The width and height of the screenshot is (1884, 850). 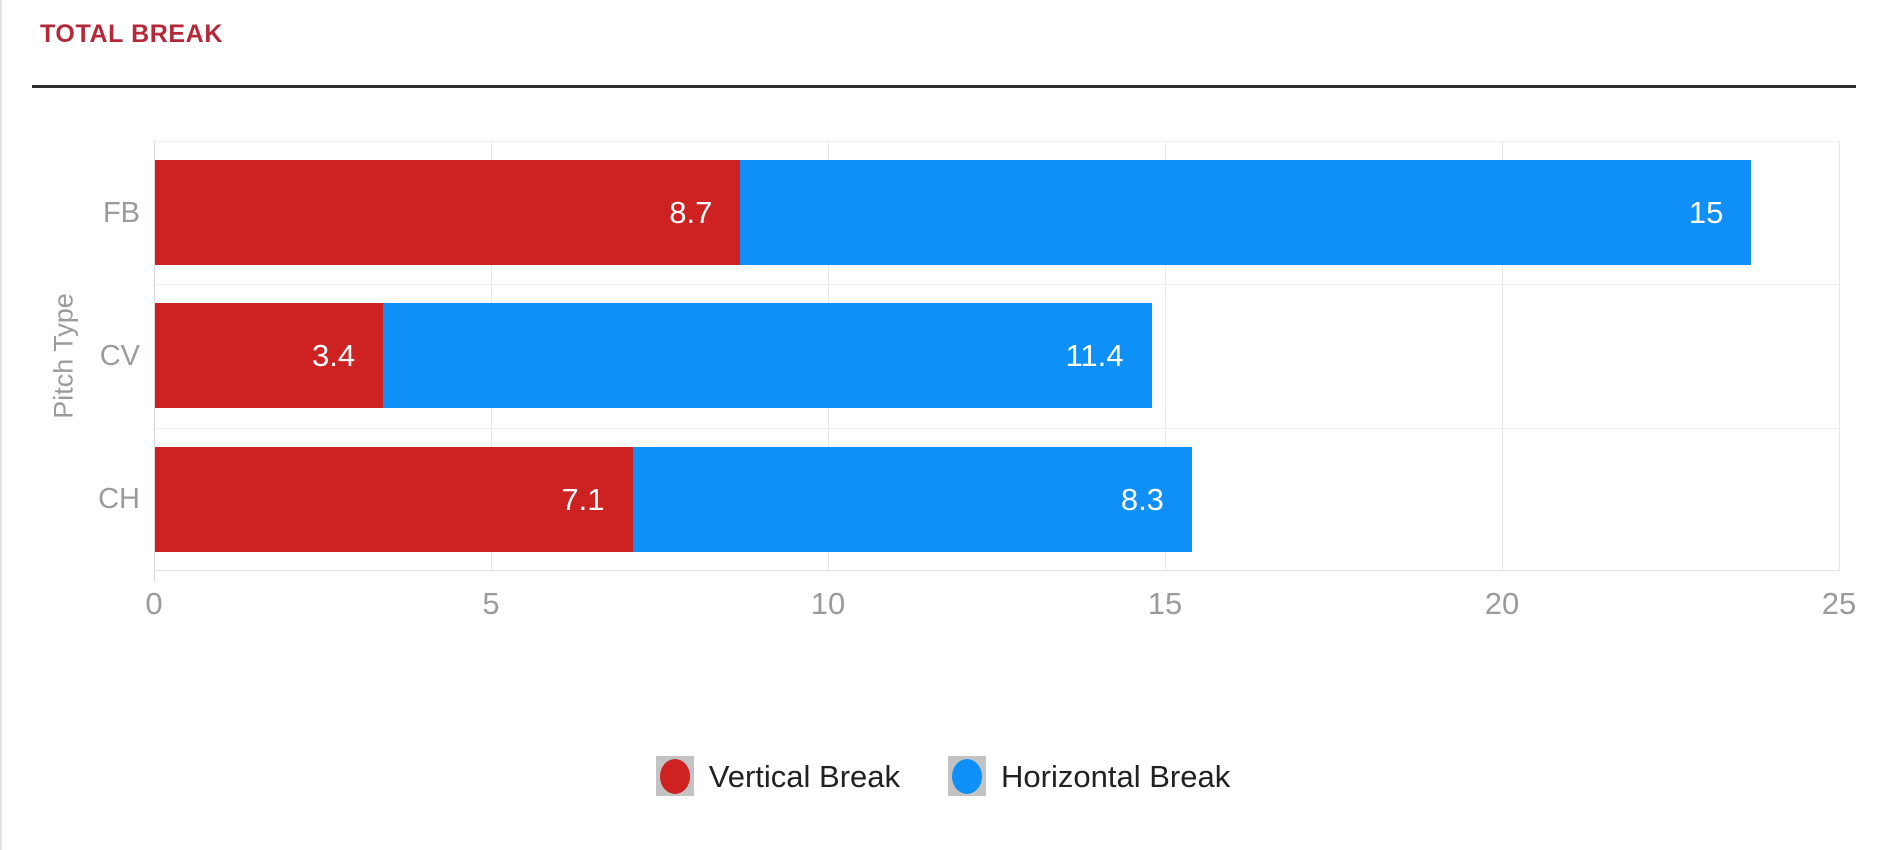 What do you see at coordinates (131, 34) in the screenshot?
I see `page-title: TOTAL BREAK` at bounding box center [131, 34].